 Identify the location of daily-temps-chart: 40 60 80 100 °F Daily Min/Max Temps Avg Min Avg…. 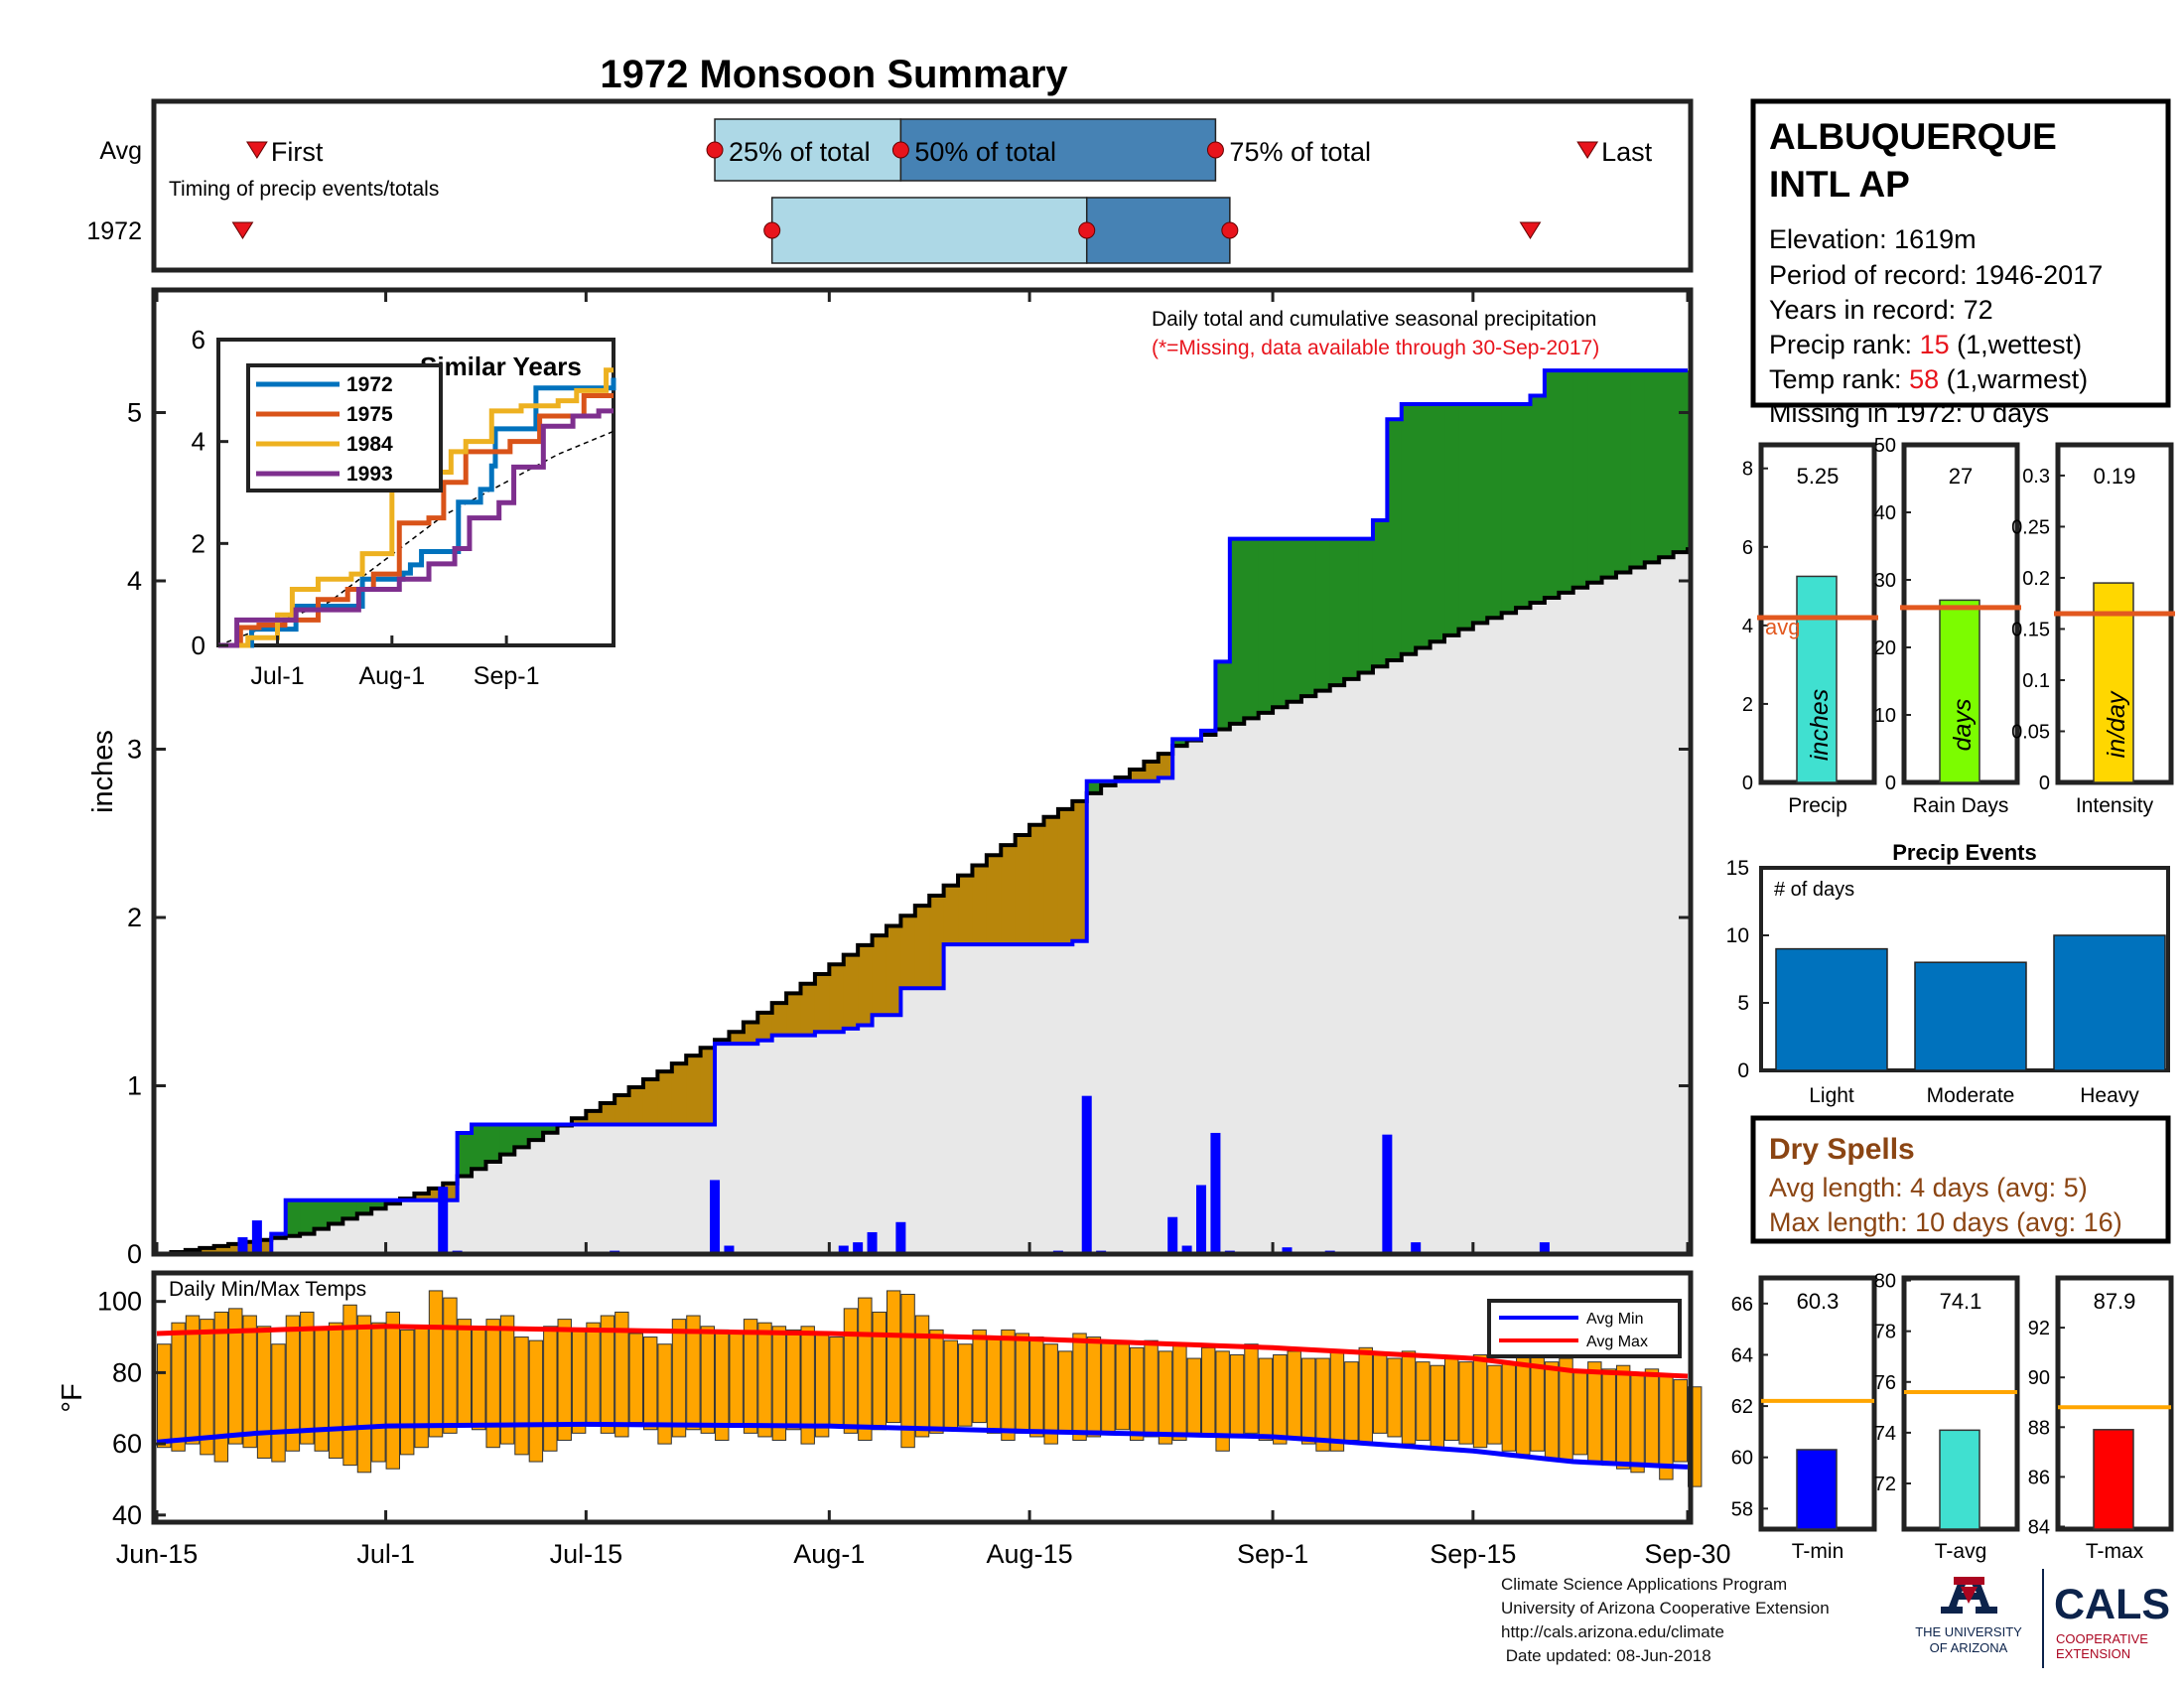
(894, 1419).